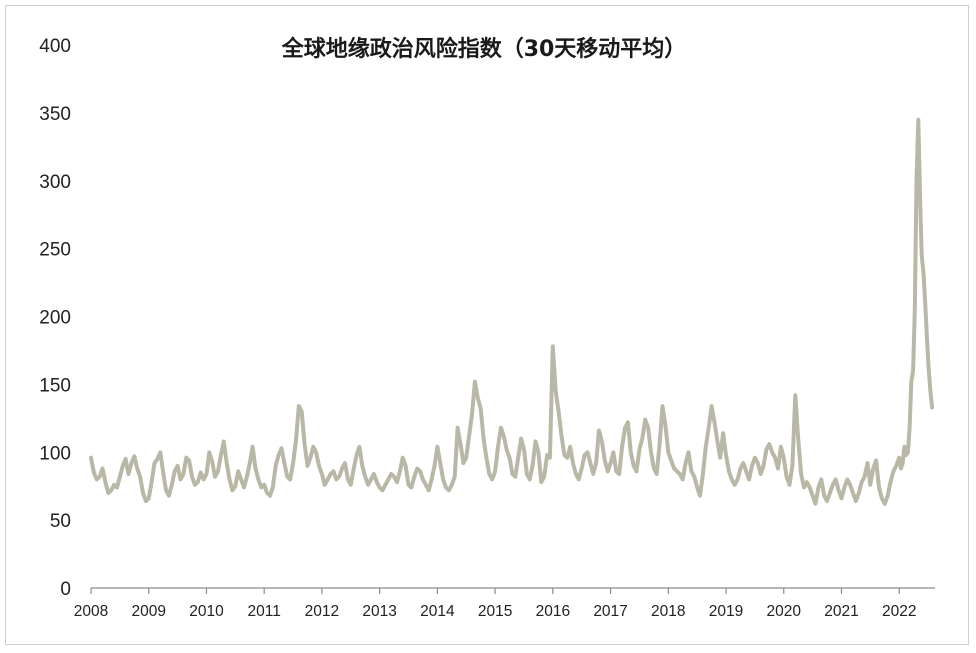 The height and width of the screenshot is (653, 976). I want to click on y-axis-ticks: 0 50 100 150 200 250 300 350 400, so click(55, 318).